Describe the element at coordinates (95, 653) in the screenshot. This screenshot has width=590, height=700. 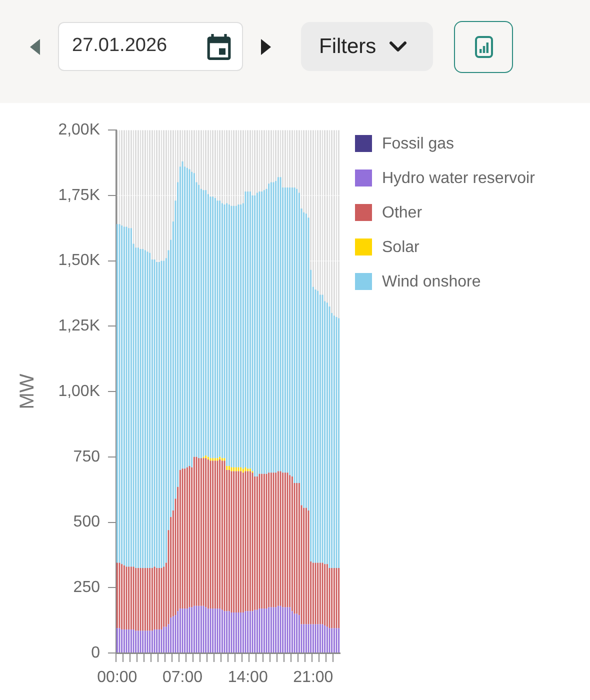
I see `y-tick-label: 0` at that location.